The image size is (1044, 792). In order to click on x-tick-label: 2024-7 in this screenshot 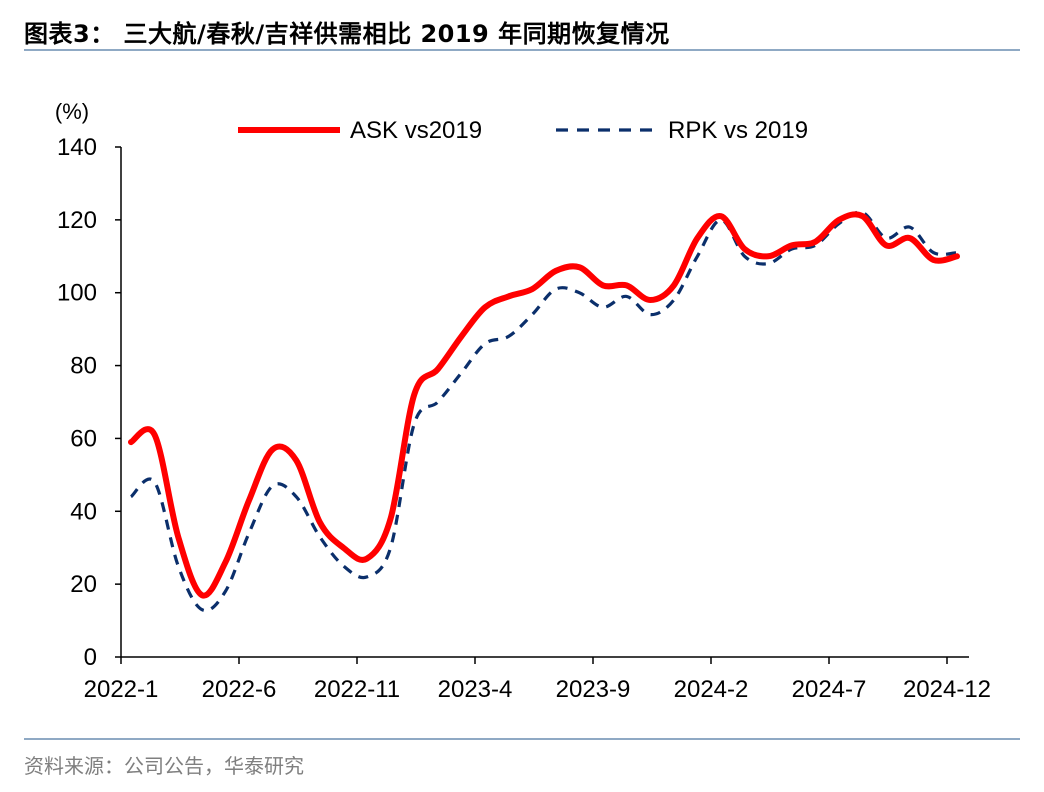, I will do `click(829, 689)`.